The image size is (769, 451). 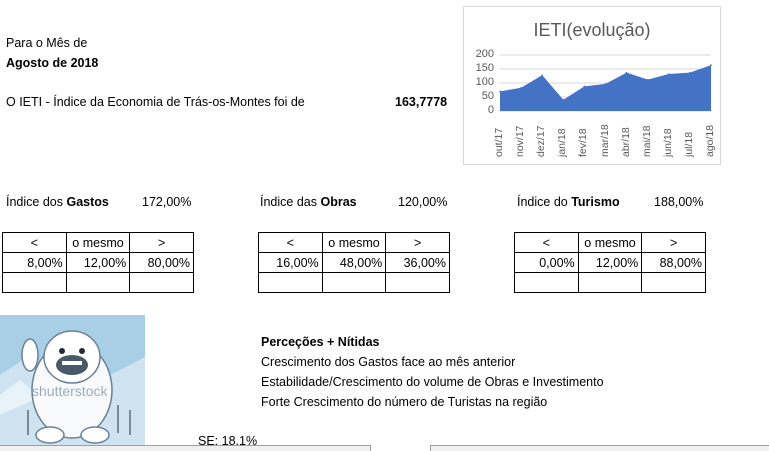 I want to click on cell-less: 16,00%, so click(x=290, y=262).